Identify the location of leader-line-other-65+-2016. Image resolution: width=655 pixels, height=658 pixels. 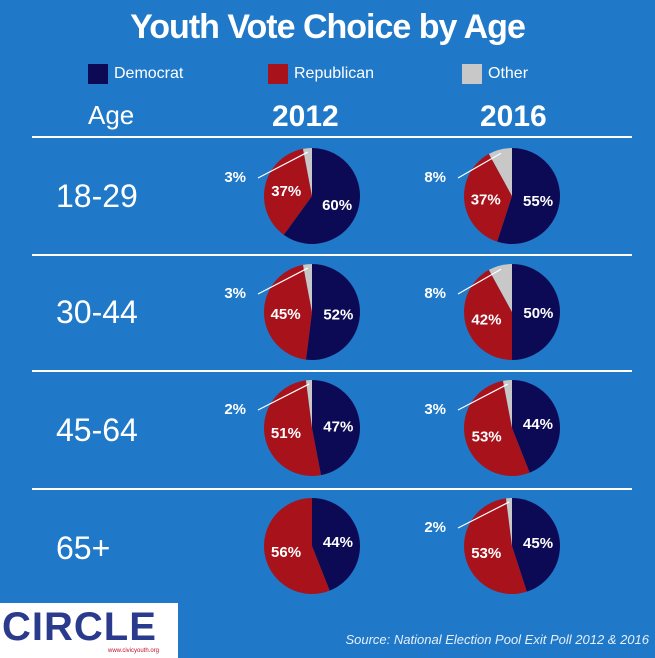
(483, 515).